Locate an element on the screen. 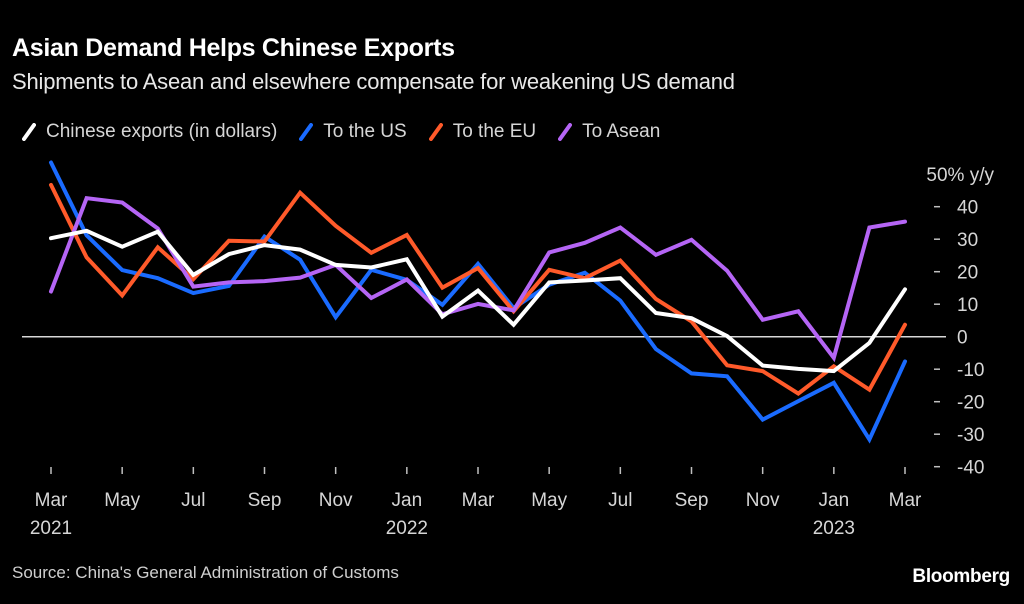 This screenshot has width=1024, height=604. legend-label: To the EU is located at coordinates (494, 131).